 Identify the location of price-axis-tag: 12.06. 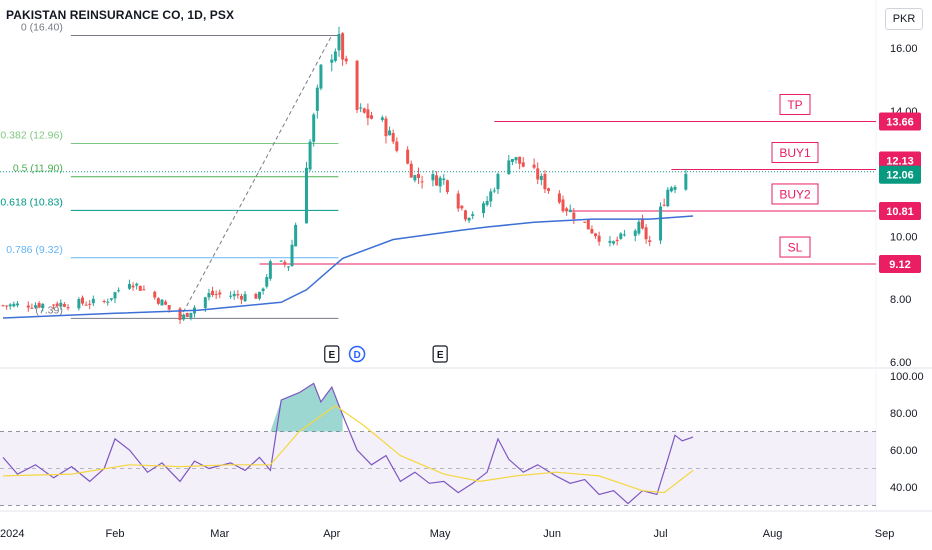
(900, 174).